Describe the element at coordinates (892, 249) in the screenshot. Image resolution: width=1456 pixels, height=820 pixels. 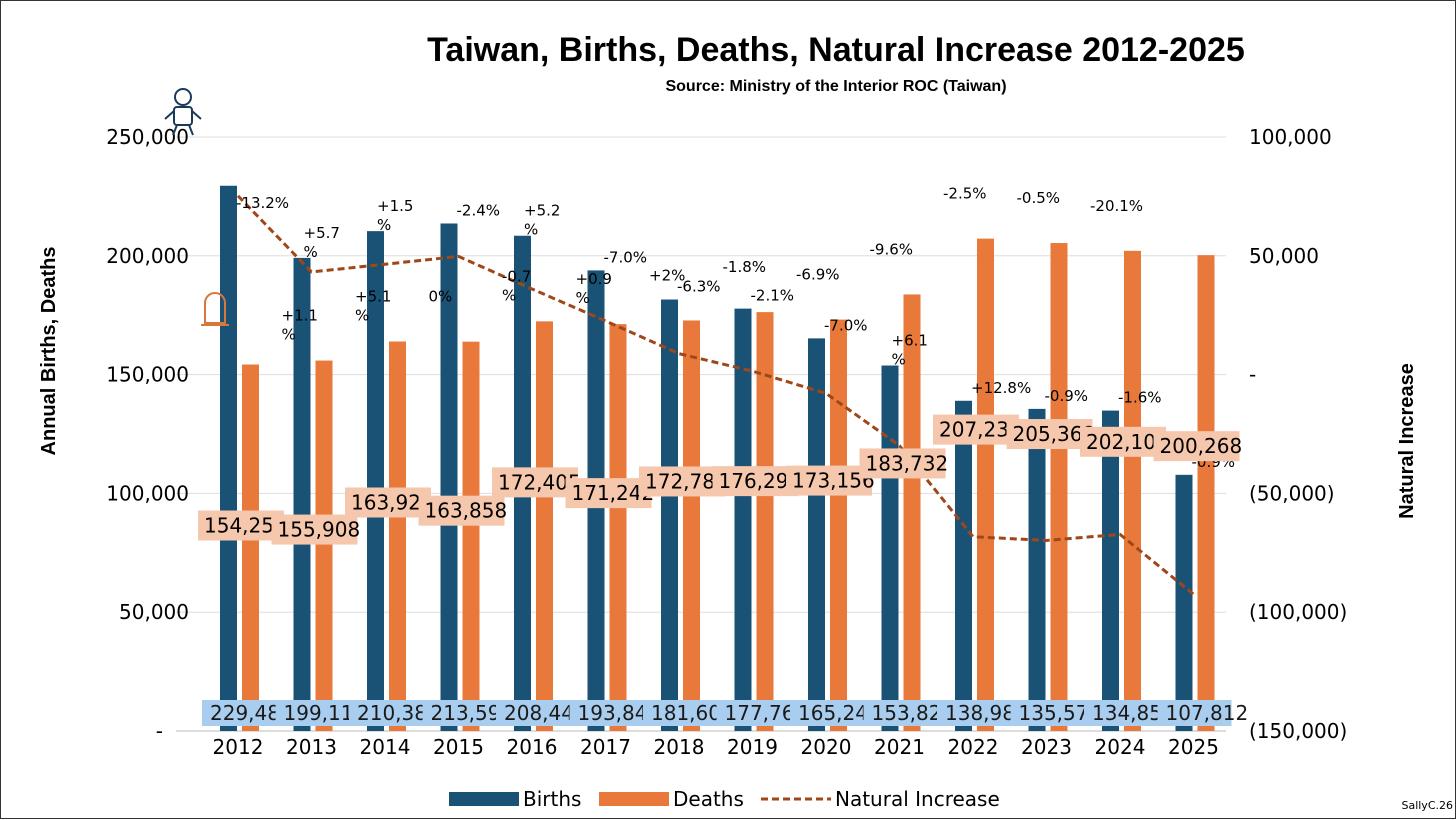
I see `pct-line: -9.6%` at that location.